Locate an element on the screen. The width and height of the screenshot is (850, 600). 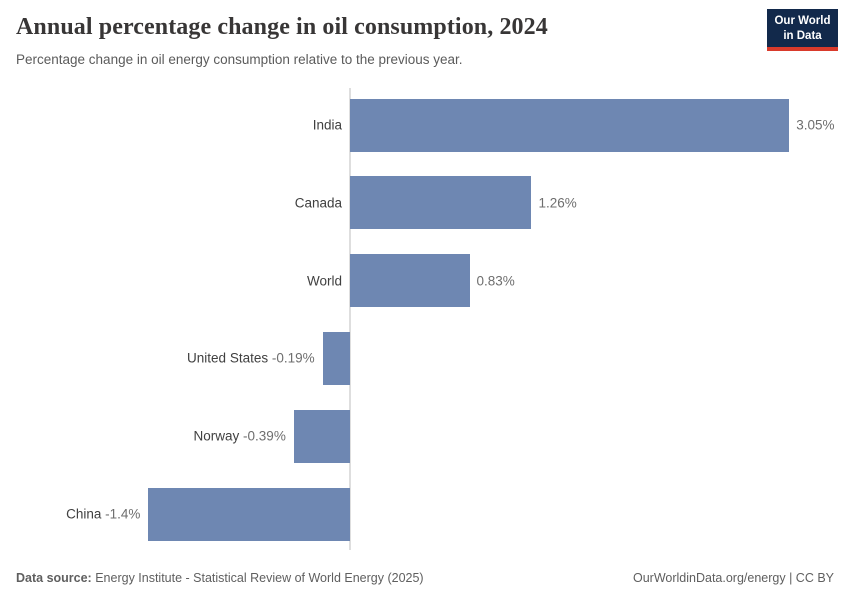
category-label: India is located at coordinates (327, 125).